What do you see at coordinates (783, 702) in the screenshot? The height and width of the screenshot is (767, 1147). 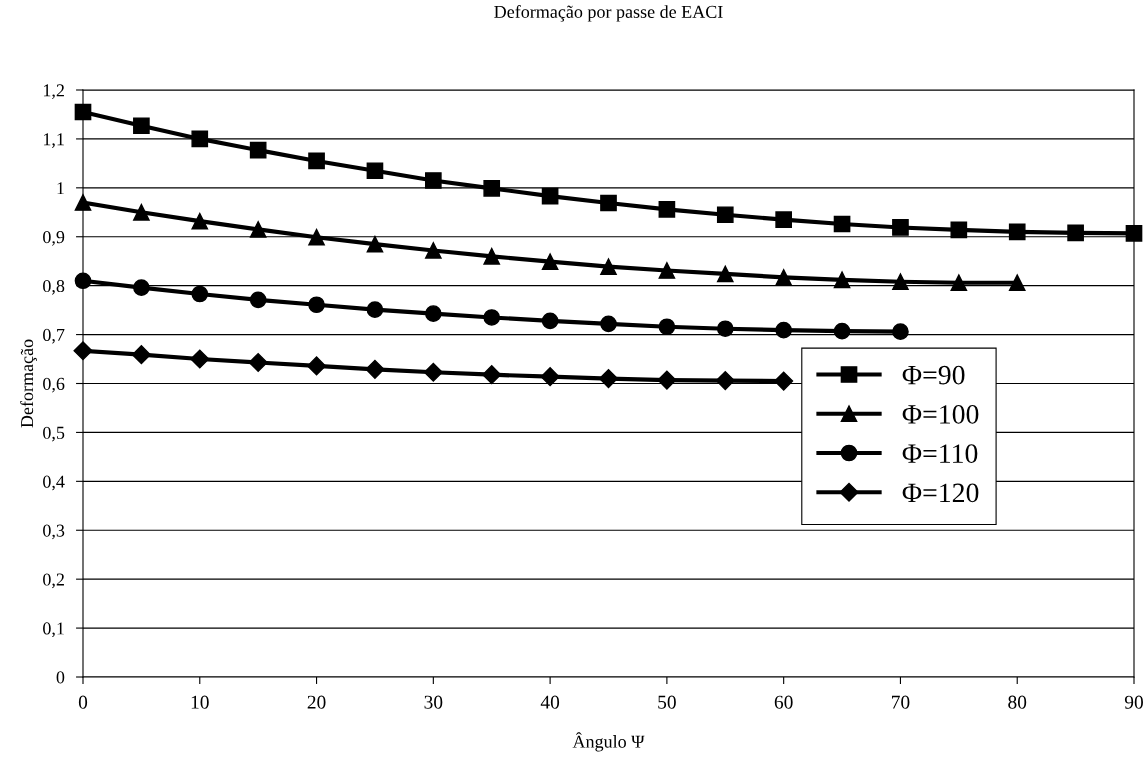 I see `x-tick-label: 60` at bounding box center [783, 702].